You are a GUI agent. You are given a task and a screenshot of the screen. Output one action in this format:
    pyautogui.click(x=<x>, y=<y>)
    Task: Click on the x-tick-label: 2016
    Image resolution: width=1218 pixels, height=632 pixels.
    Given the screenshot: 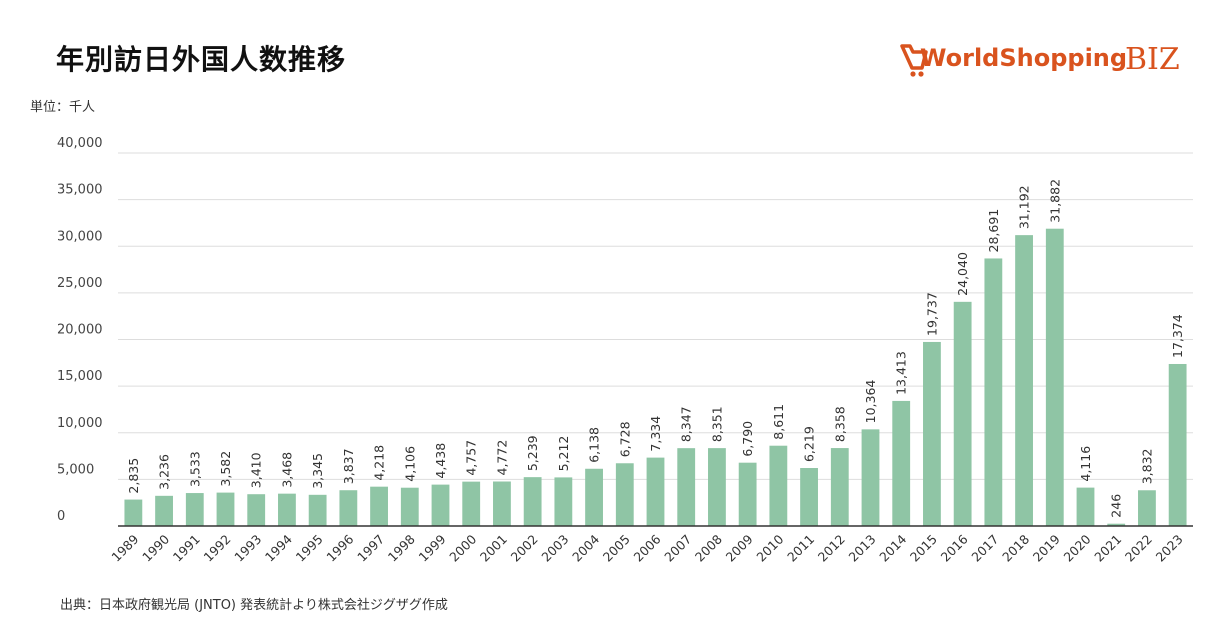 What is the action you would take?
    pyautogui.click(x=954, y=547)
    